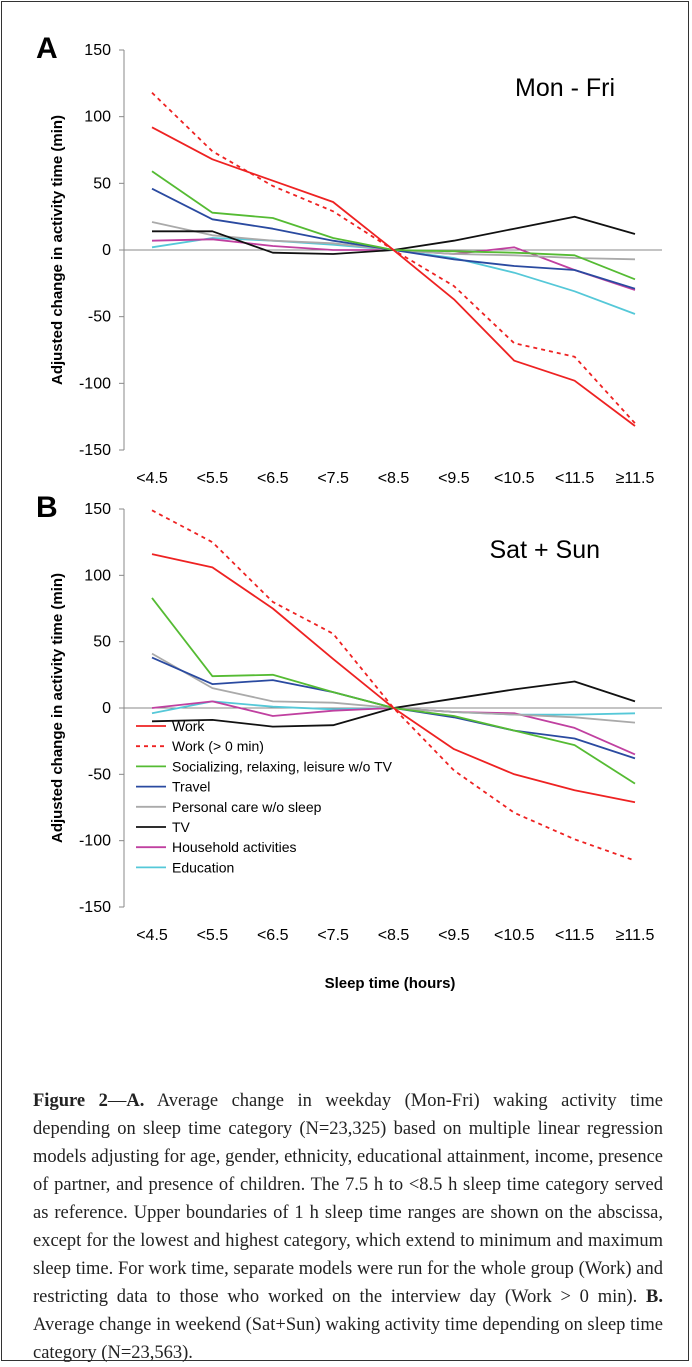  Describe the element at coordinates (282, 766) in the screenshot. I see `legend-label-socializing-relaxing-leisure-w-o-tv: Socializing, relaxing, leisure w/o TV` at that location.